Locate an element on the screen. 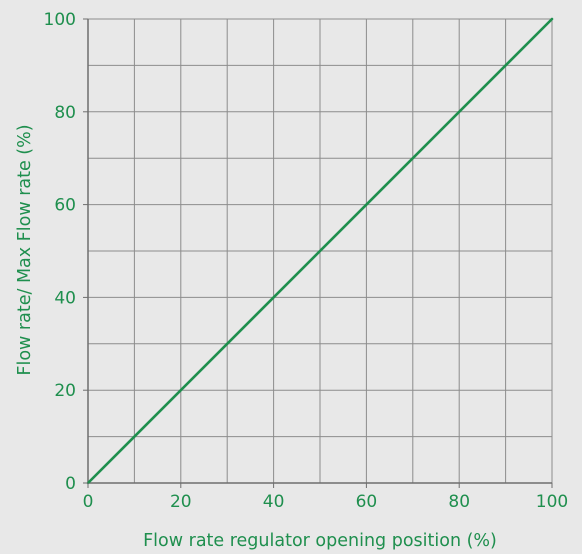 The height and width of the screenshot is (554, 582). y-tick-label: 0 is located at coordinates (70, 484).